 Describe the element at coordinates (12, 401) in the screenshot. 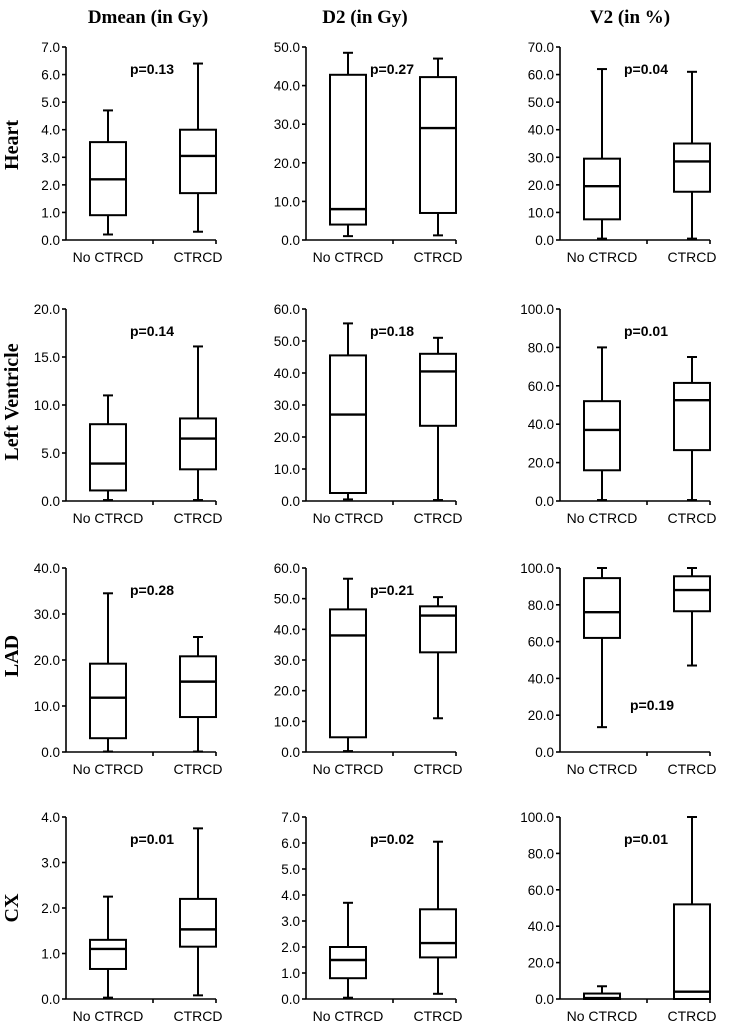

I see `row-title-left-ventricle: Left Ventricle` at that location.